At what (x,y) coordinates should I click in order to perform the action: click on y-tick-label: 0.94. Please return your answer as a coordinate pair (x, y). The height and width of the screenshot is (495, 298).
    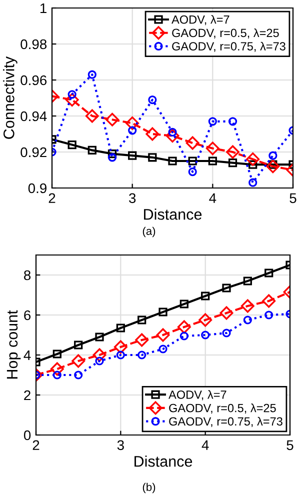
    Looking at the image, I should click on (33, 116).